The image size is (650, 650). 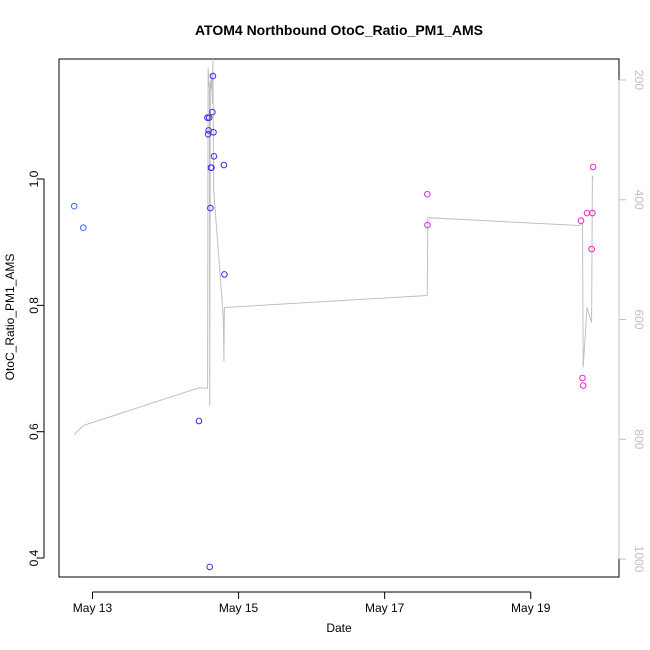 What do you see at coordinates (93, 608) in the screenshot?
I see `x-tick-label: May 13` at bounding box center [93, 608].